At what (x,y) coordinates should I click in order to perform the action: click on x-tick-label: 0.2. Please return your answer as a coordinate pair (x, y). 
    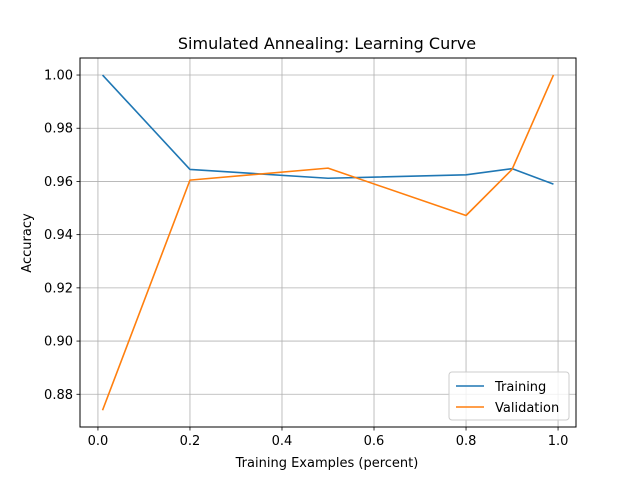
    Looking at the image, I should click on (190, 441).